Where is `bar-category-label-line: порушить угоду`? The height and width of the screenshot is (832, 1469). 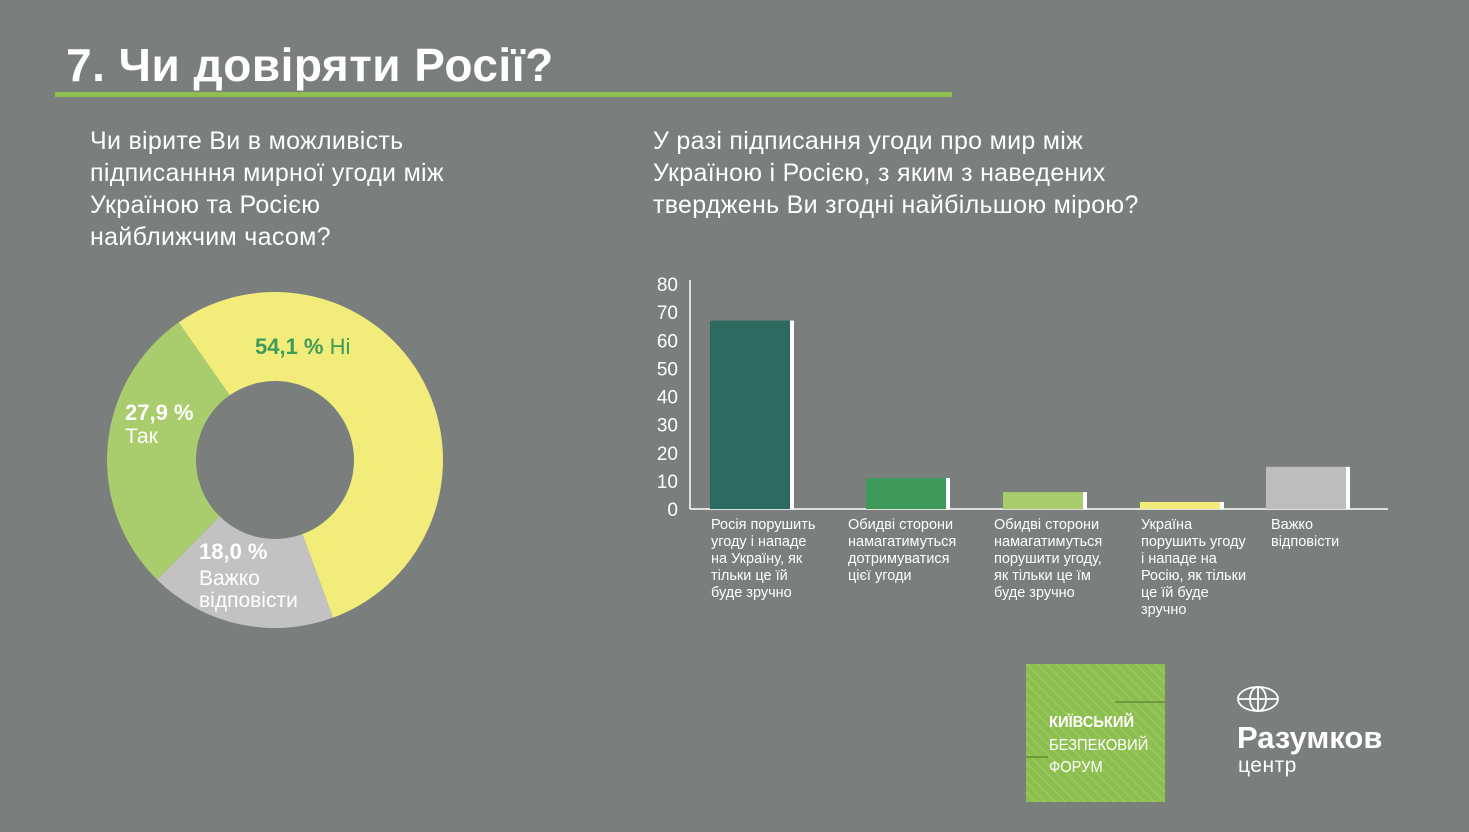 bar-category-label-line: порушить угоду is located at coordinates (1193, 542).